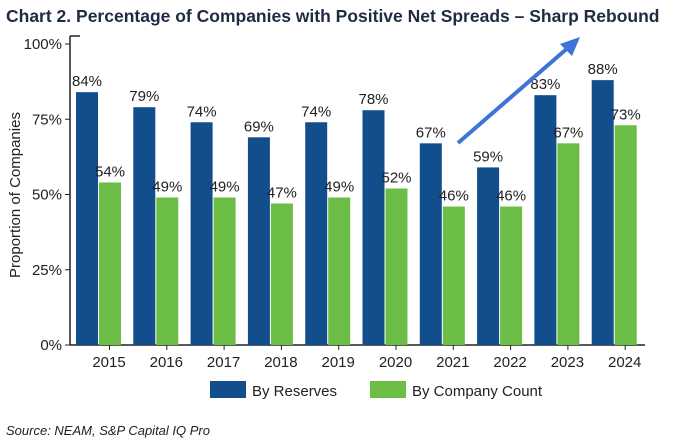 The image size is (675, 444). What do you see at coordinates (338, 362) in the screenshot?
I see `x-tick-label: 2019` at bounding box center [338, 362].